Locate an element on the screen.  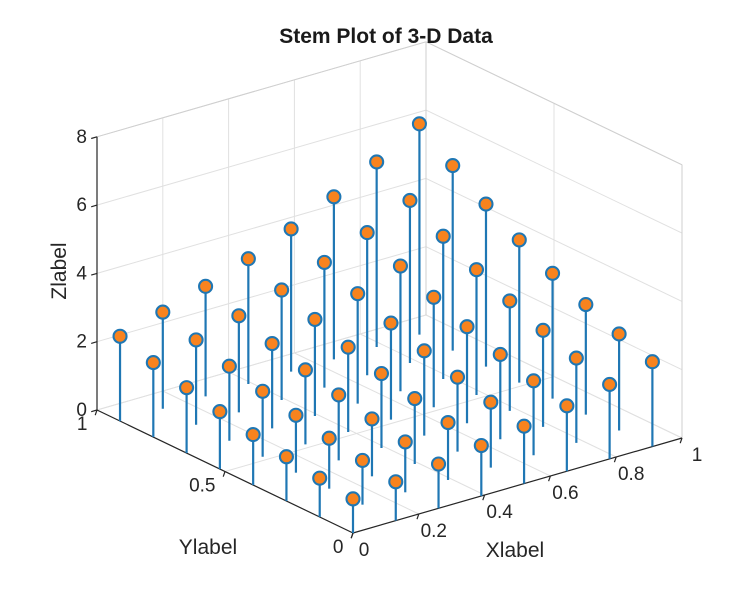
chart-title: Stem Plot of 3-D Data is located at coordinates (386, 36).